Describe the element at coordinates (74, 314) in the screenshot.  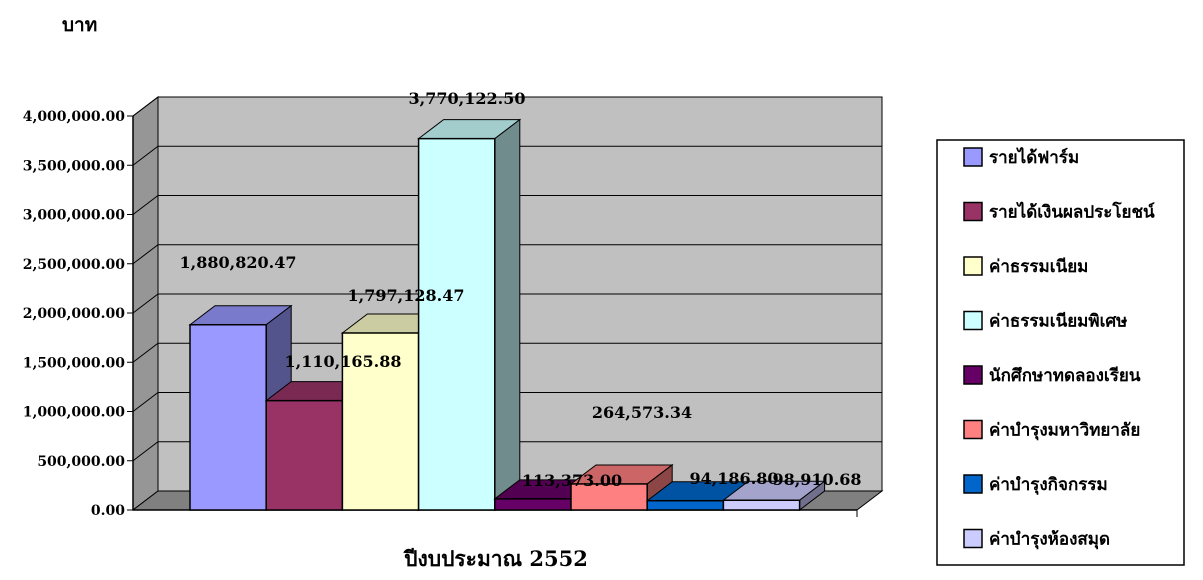
I see `y-tick-label: 2,000,000.00` at that location.